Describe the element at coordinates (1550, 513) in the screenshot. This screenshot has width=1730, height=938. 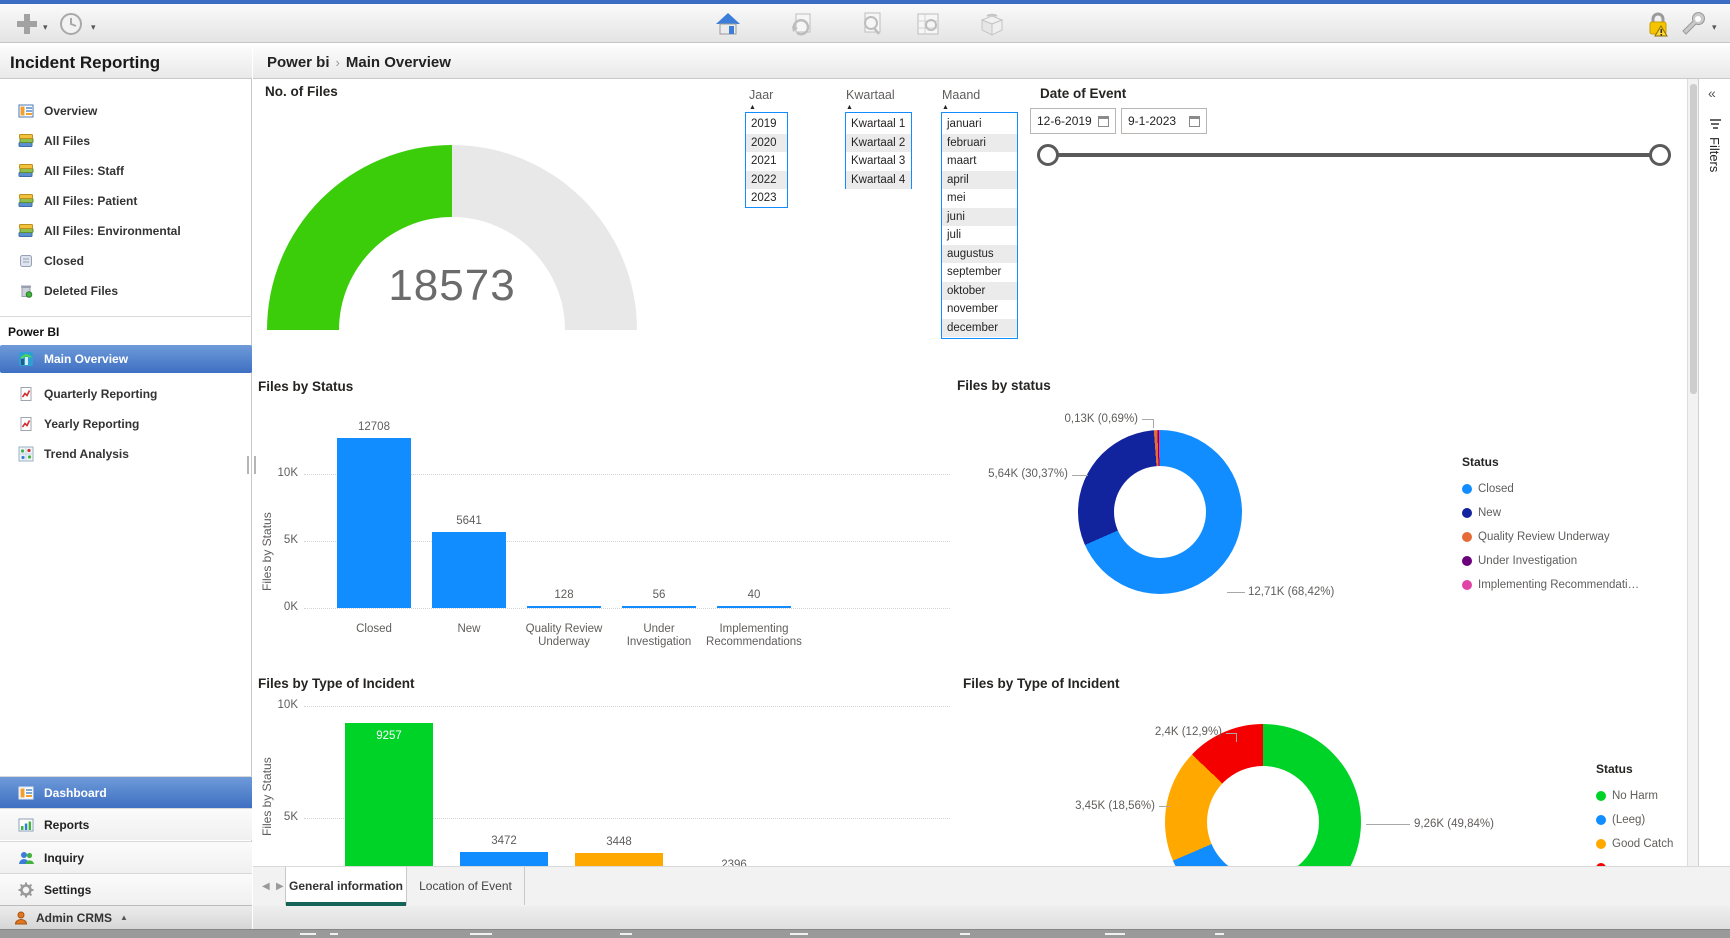
I see `legend-item: New` at that location.